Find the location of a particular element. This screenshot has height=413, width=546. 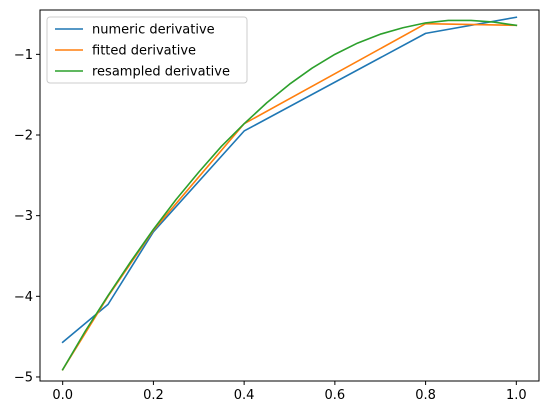

y-tick-label: −2 is located at coordinates (23, 136).